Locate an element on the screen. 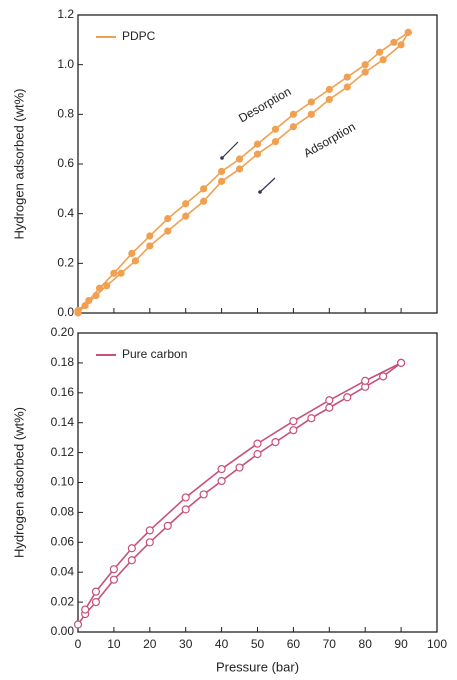 The width and height of the screenshot is (457, 680). y-tick-label: 0.4 is located at coordinates (65, 213).